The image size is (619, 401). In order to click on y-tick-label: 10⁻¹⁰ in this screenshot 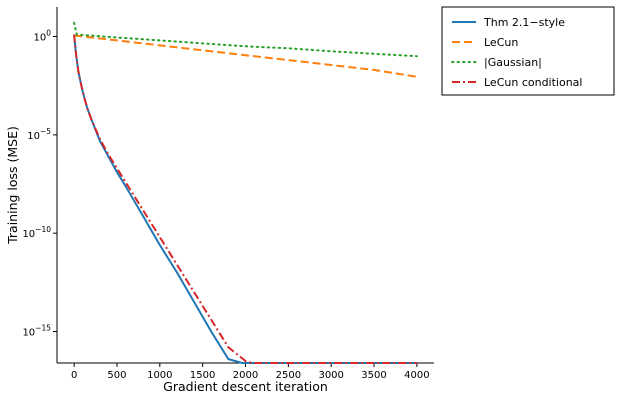, I will do `click(36, 232)`.